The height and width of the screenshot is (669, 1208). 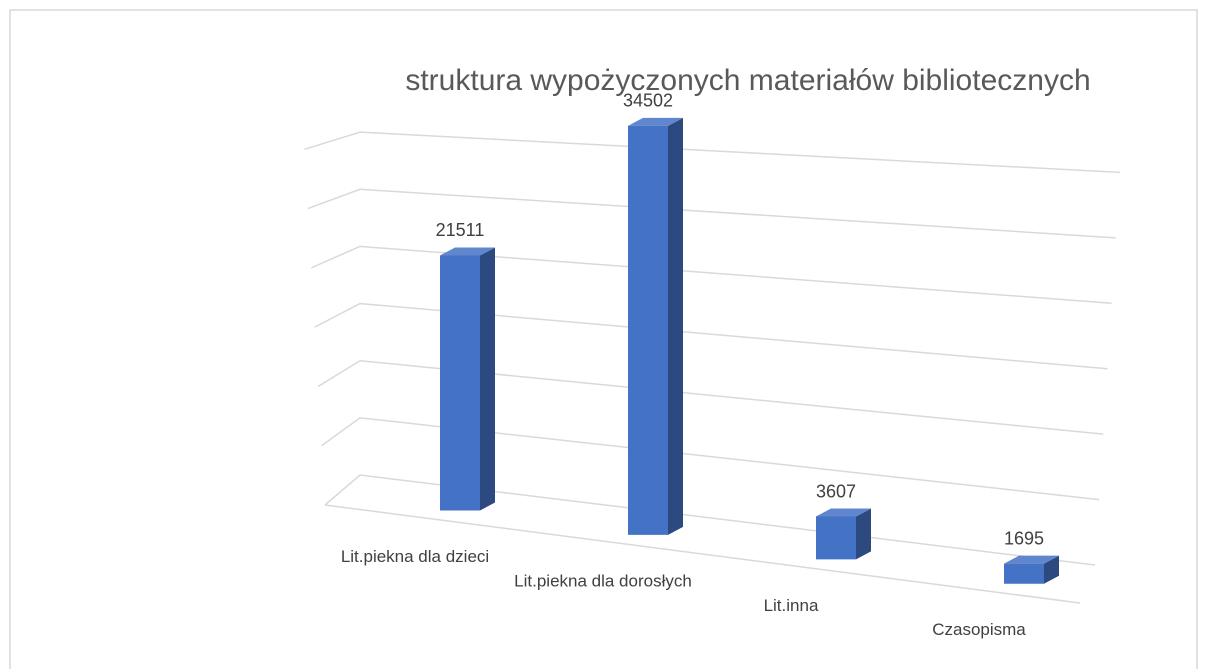 What do you see at coordinates (1024, 538) in the screenshot?
I see `data-label: 1695` at bounding box center [1024, 538].